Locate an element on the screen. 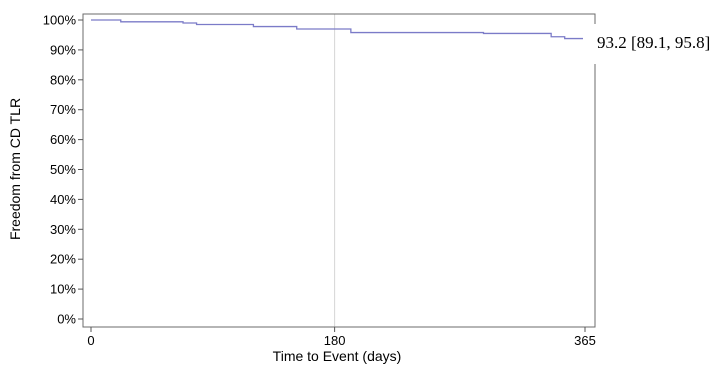 This screenshot has height=368, width=715. y-tick-label: 80% is located at coordinates (63, 79).